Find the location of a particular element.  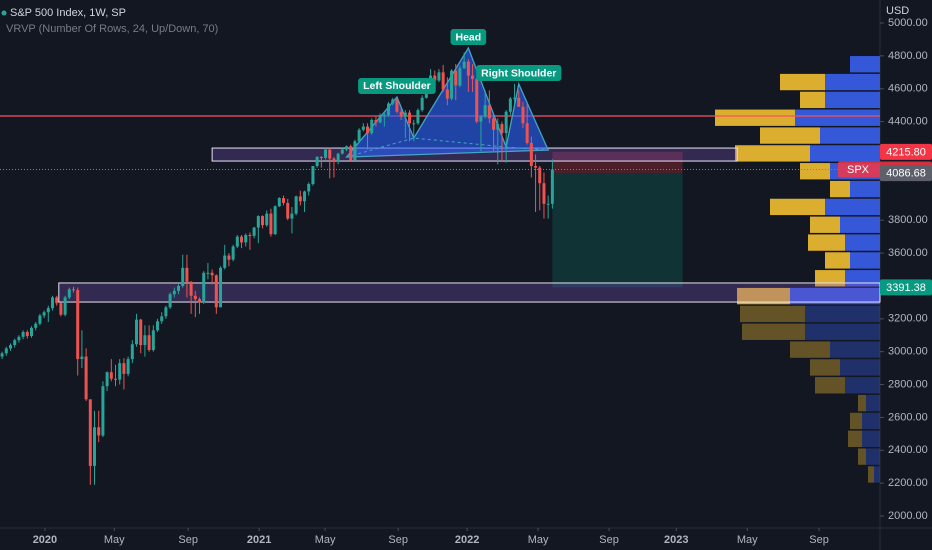

y-tick-label: 2800.00 is located at coordinates (908, 384).